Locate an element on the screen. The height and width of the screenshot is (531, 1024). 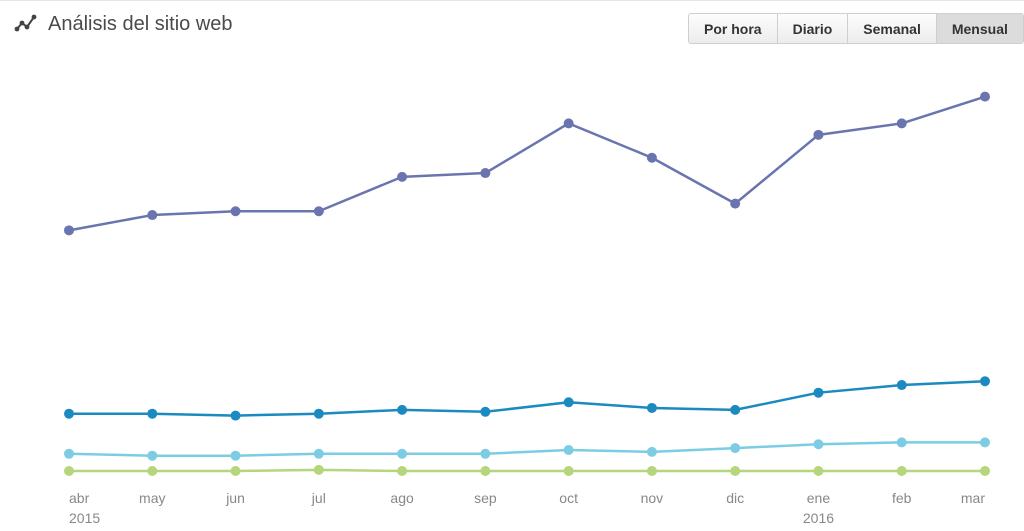
data-point-s3-feb is located at coordinates (901, 442).